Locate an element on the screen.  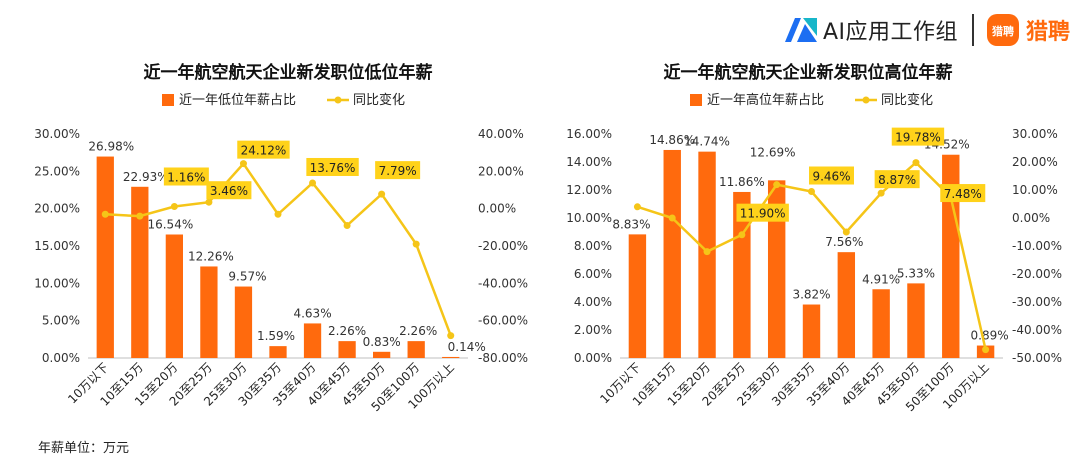
bar-value-label: 5.33% is located at coordinates (916, 273).